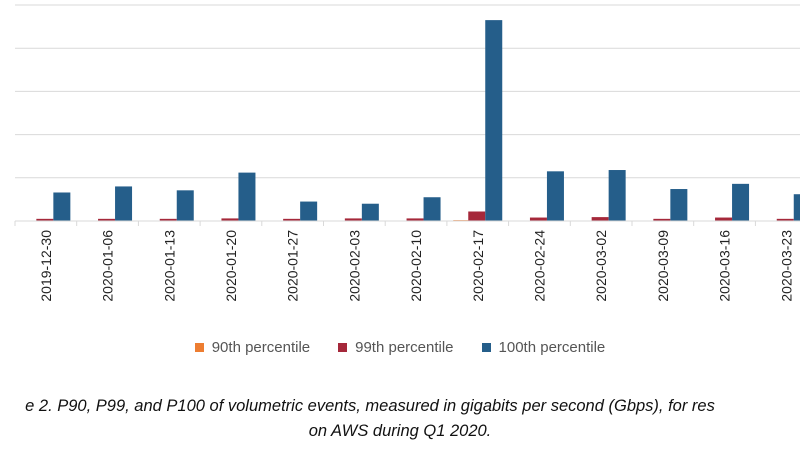 The width and height of the screenshot is (800, 474). Describe the element at coordinates (354, 266) in the screenshot. I see `x-tick-label: 2020-02-03` at that location.